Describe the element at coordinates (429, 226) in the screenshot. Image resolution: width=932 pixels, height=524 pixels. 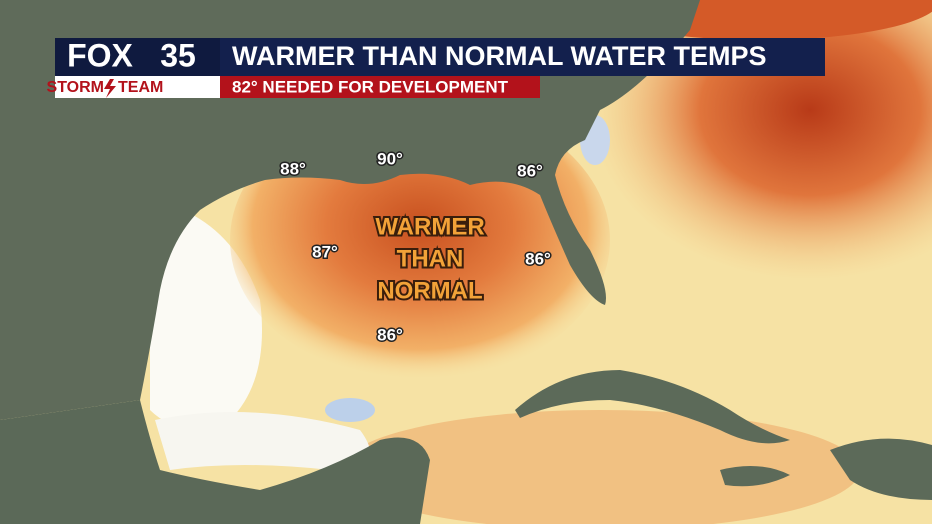
I see `annotation: WARMER` at that location.